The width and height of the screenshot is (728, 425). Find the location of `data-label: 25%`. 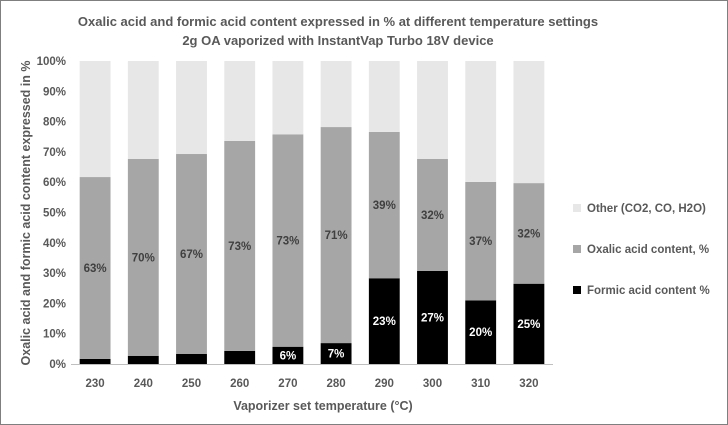

data-label: 25% is located at coordinates (528, 325).